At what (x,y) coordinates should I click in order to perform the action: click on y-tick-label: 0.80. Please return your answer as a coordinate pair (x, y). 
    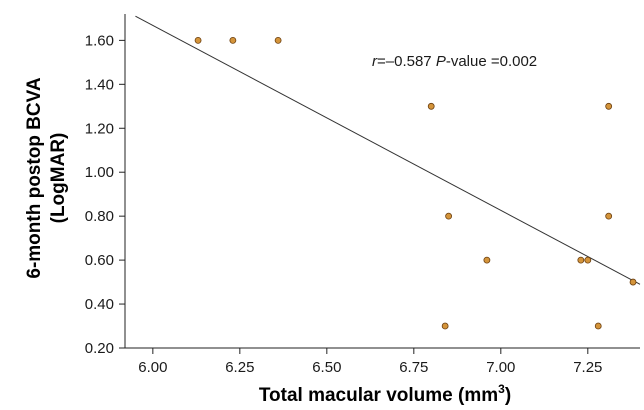
    Looking at the image, I should click on (99, 216).